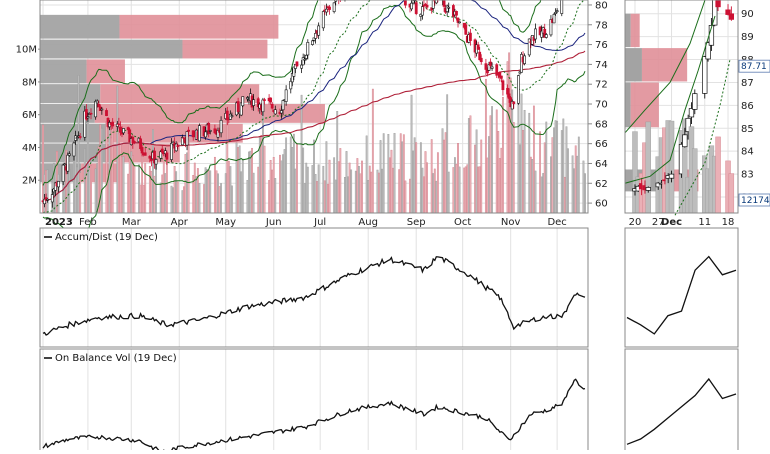 The image size is (770, 454). Describe the element at coordinates (225, 222) in the screenshot. I see `x-axis-label: May` at that location.